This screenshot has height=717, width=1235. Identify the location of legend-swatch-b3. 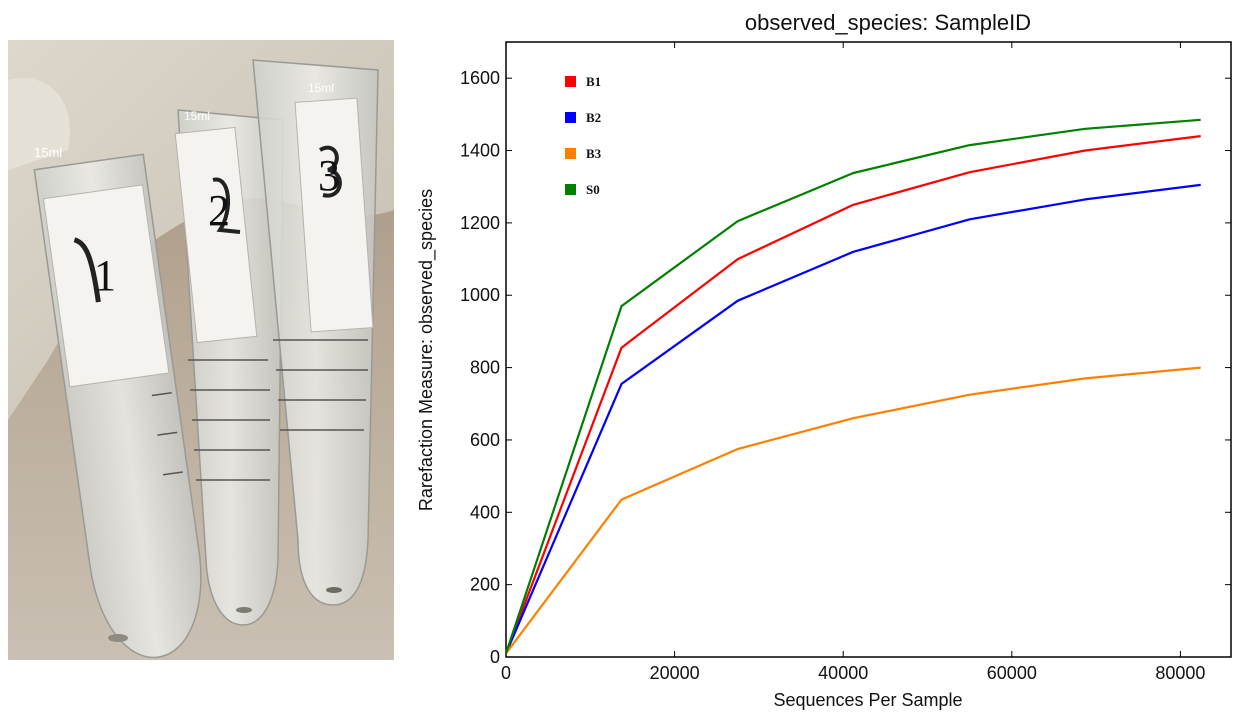
(570, 153).